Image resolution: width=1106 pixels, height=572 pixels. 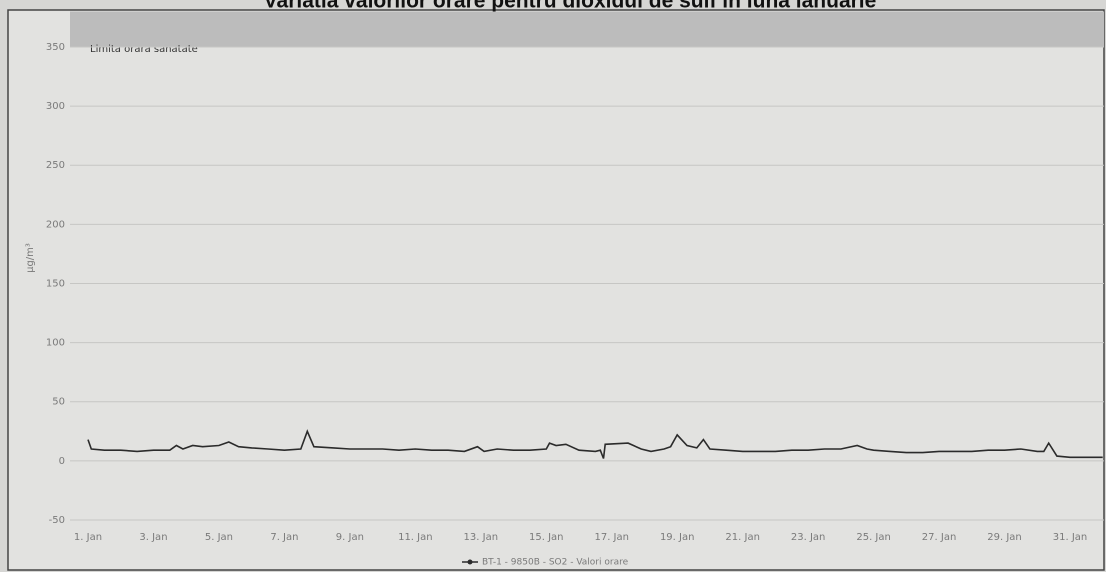 I want to click on x-tick-label: 19. Jan, so click(x=677, y=537).